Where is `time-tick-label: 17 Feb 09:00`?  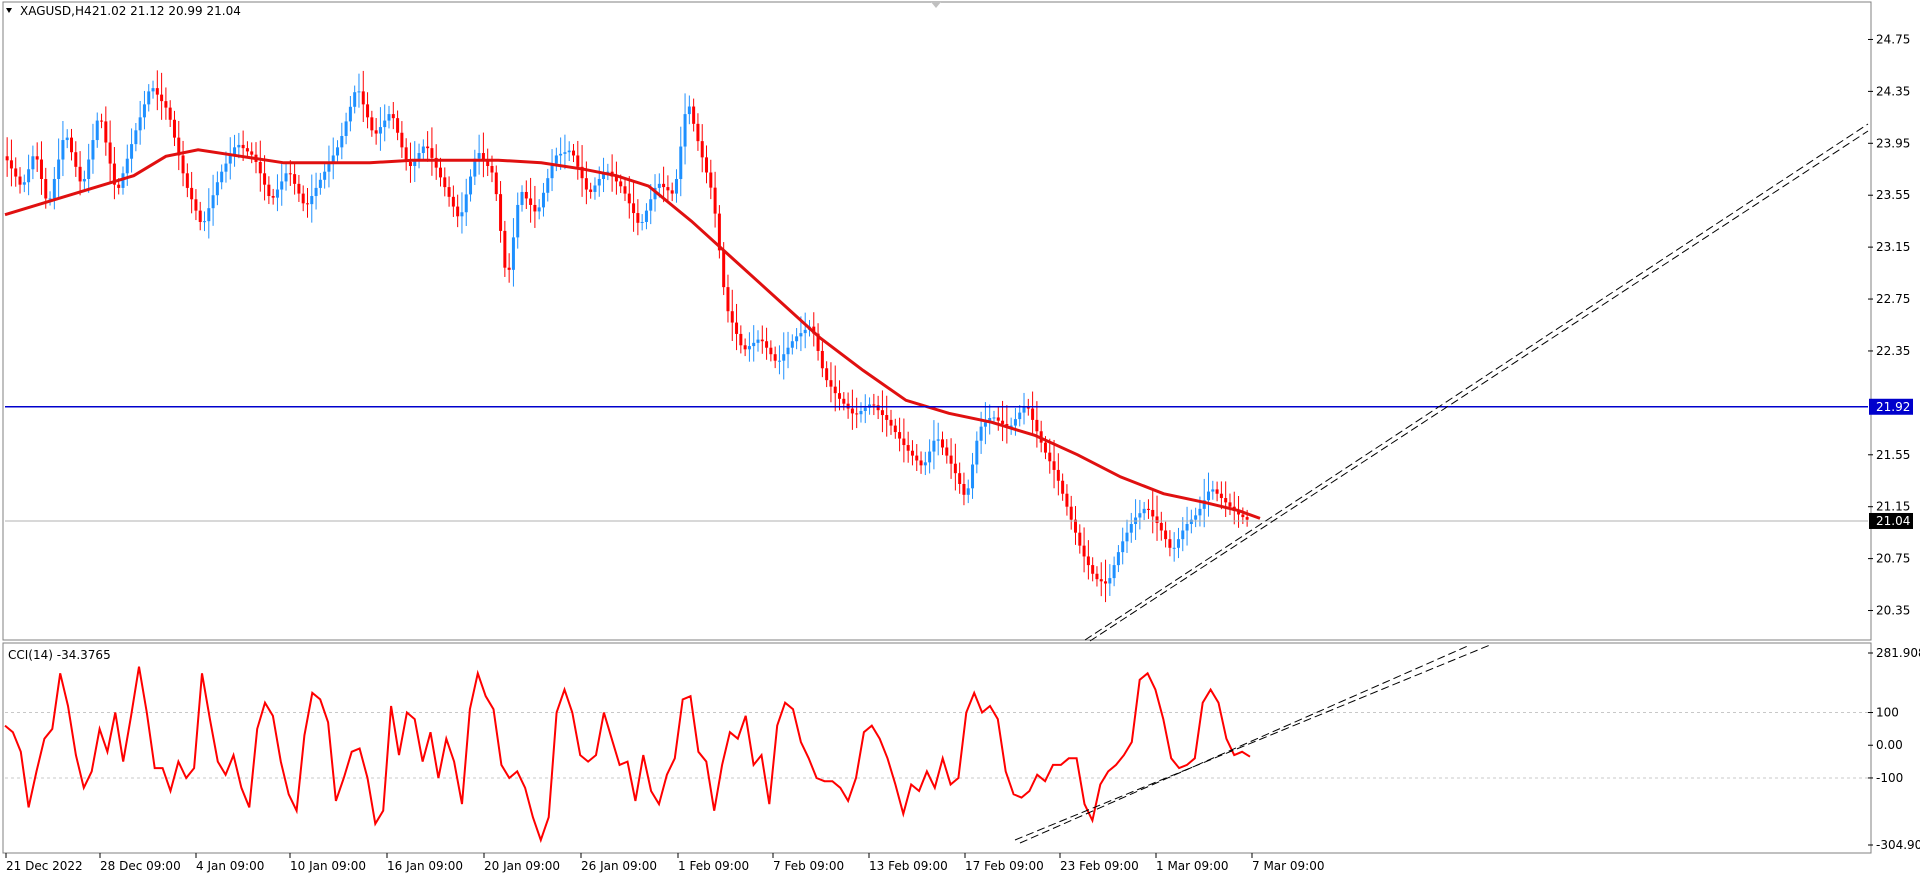
time-tick-label: 17 Feb 09:00 is located at coordinates (1004, 866).